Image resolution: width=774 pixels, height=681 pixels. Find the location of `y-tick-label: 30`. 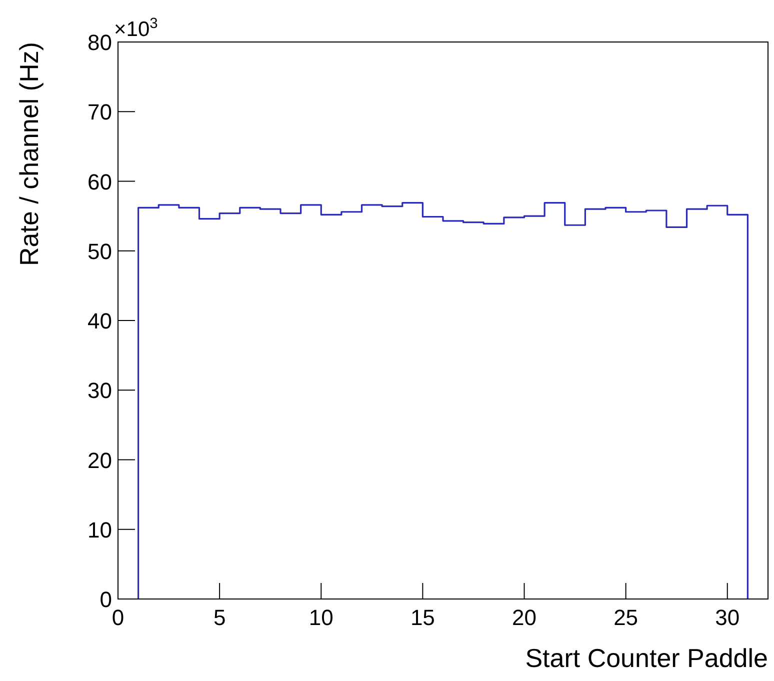

y-tick-label: 30 is located at coordinates (100, 391).